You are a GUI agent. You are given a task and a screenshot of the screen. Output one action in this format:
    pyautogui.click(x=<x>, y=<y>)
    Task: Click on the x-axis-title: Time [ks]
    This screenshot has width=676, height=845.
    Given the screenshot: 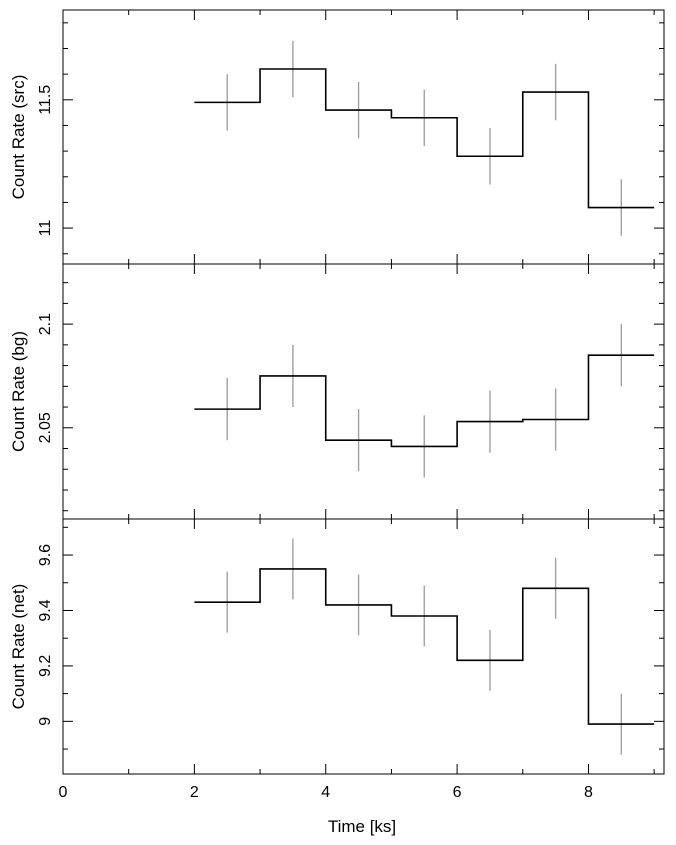 What is the action you would take?
    pyautogui.click(x=362, y=826)
    